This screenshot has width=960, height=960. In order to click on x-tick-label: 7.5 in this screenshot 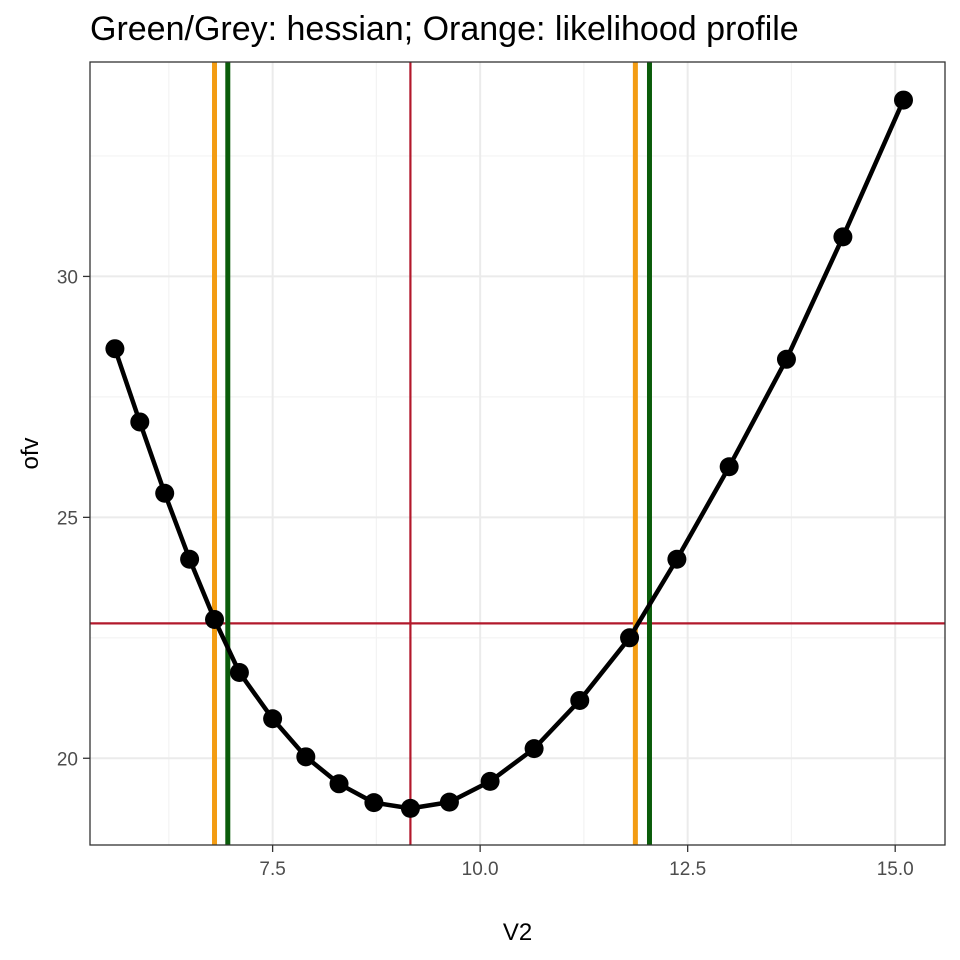, I will do `click(272, 869)`.